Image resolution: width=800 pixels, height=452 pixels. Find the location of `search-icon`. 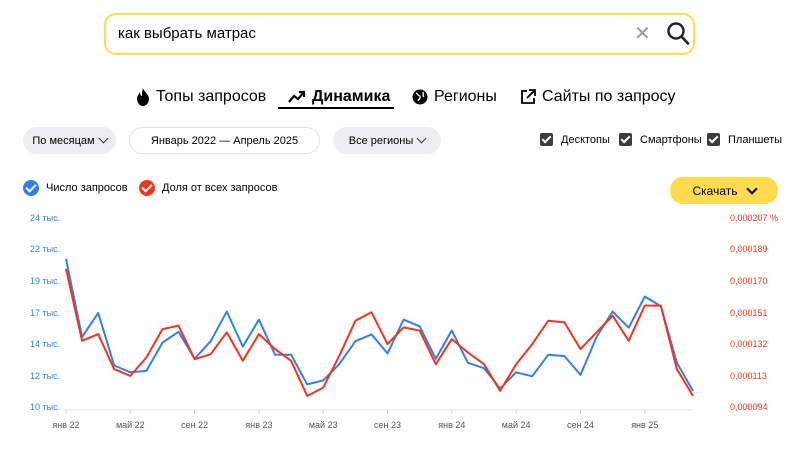

search-icon is located at coordinates (678, 34).